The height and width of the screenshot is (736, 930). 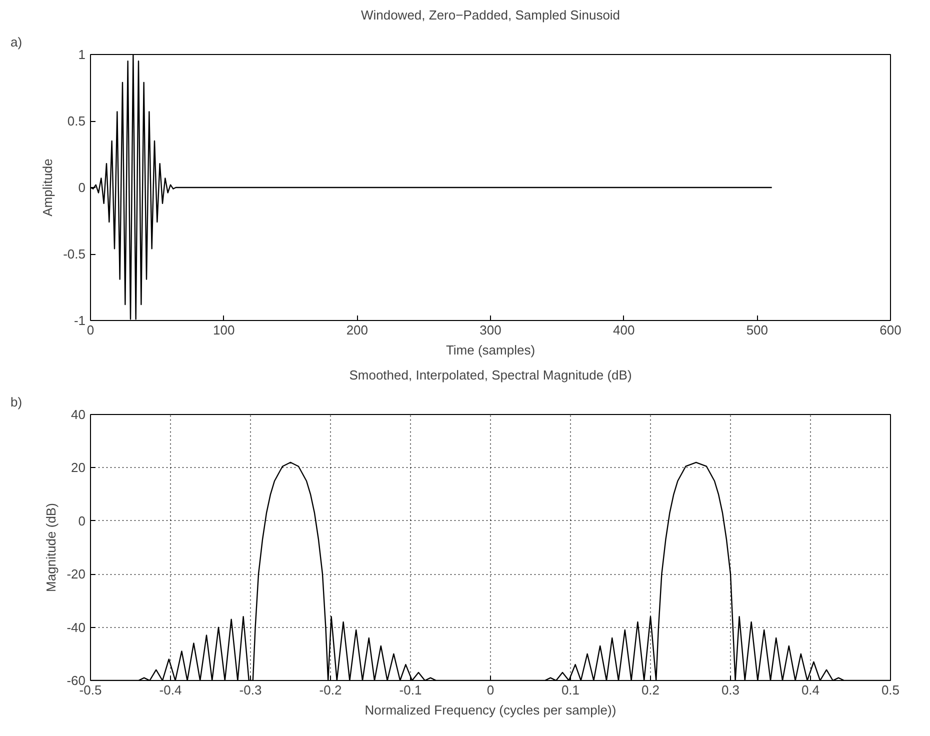 What do you see at coordinates (757, 330) in the screenshot?
I see `x-tick-label: 500` at bounding box center [757, 330].